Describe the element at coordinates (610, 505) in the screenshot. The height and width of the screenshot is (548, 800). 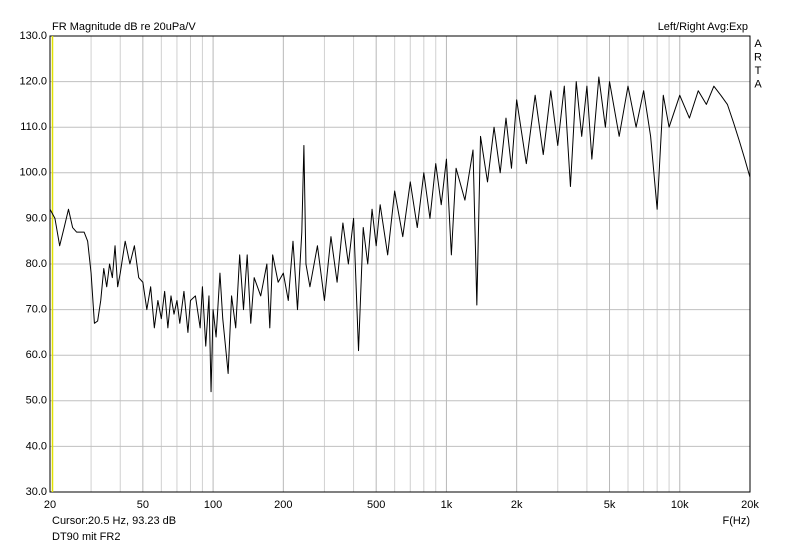
I see `x-tick-label: 5k` at that location.